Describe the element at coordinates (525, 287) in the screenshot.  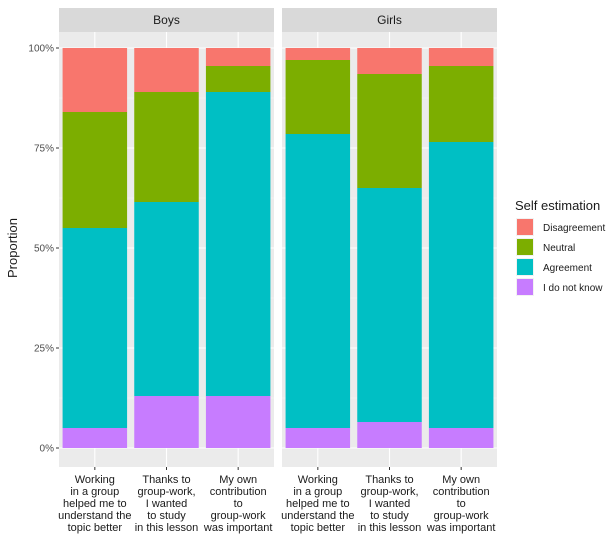
I see `legend-swatch-dontknow` at that location.